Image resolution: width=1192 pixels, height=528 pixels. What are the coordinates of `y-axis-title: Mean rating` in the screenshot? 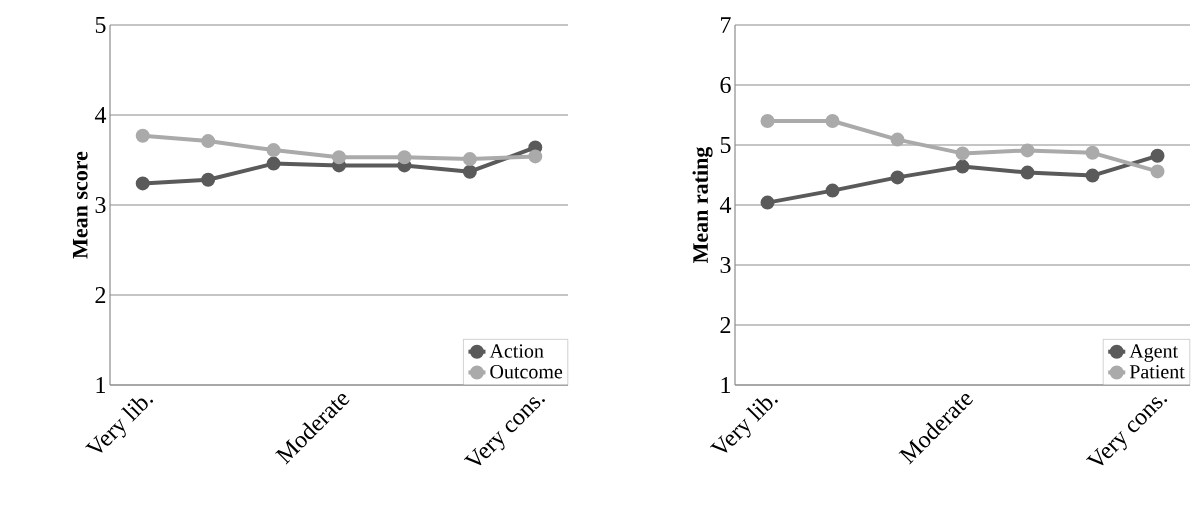 It's located at (702, 204).